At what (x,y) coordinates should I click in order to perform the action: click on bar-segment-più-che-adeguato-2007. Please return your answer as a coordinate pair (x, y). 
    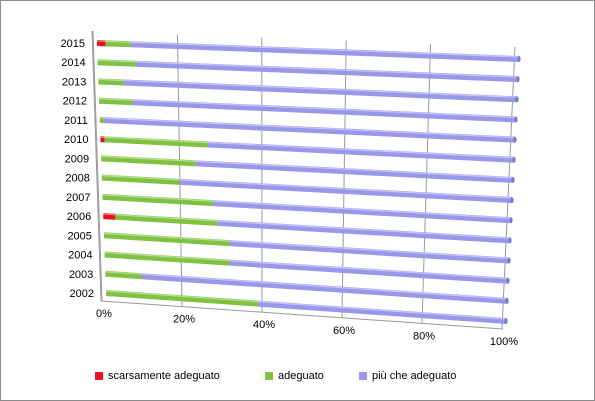
    Looking at the image, I should click on (362, 212).